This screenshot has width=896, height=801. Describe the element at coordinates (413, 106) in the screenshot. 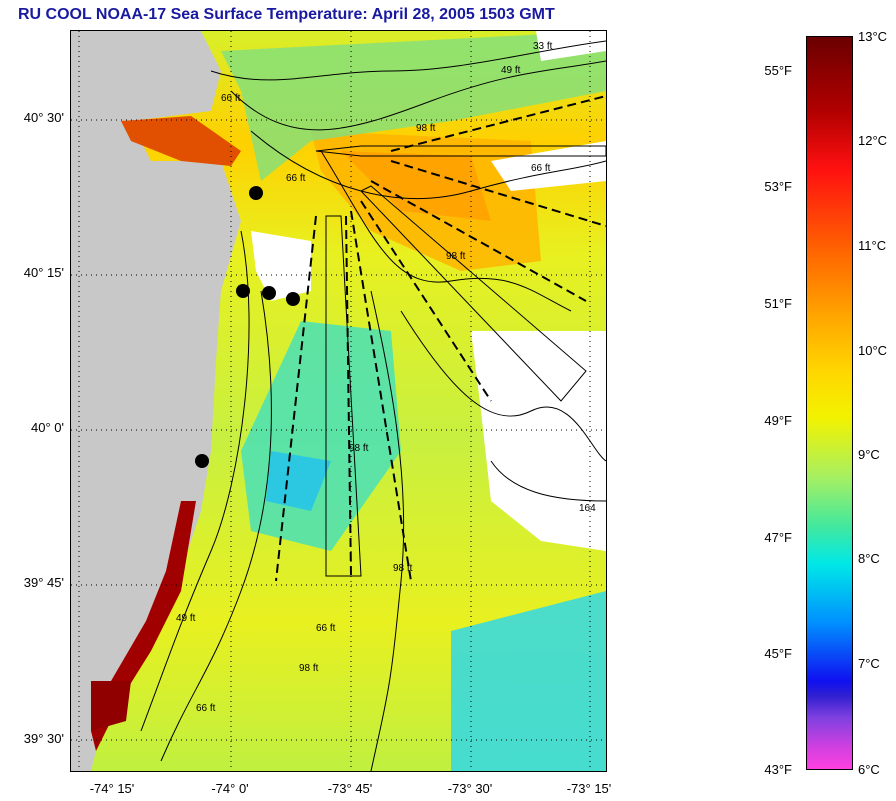

I see `shelf-band` at that location.